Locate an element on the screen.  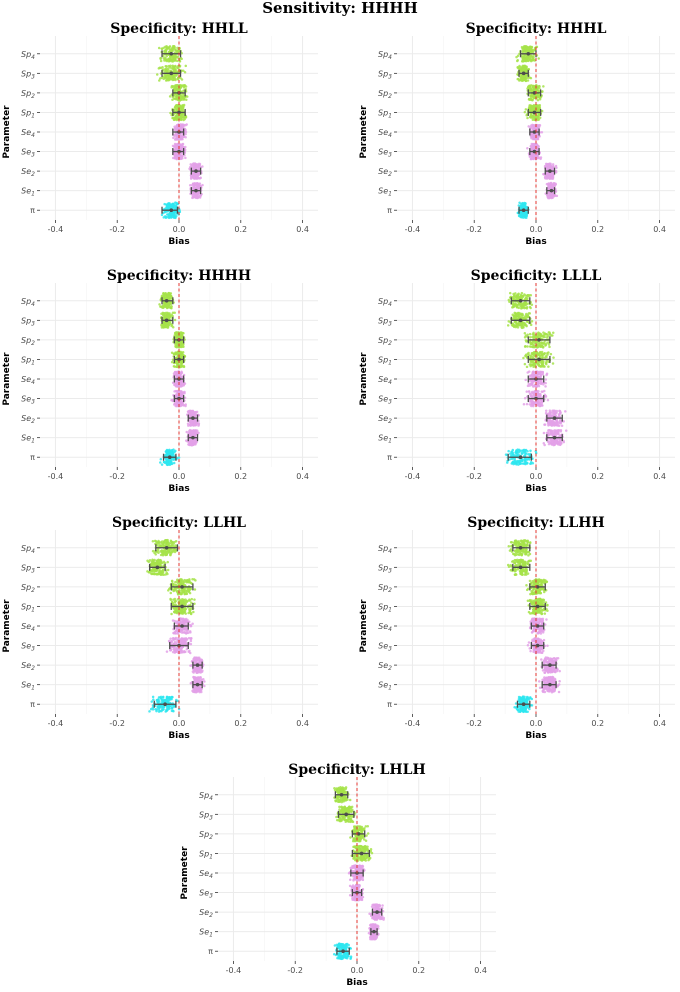
y-tick-label: Sp1 is located at coordinates (385, 113).